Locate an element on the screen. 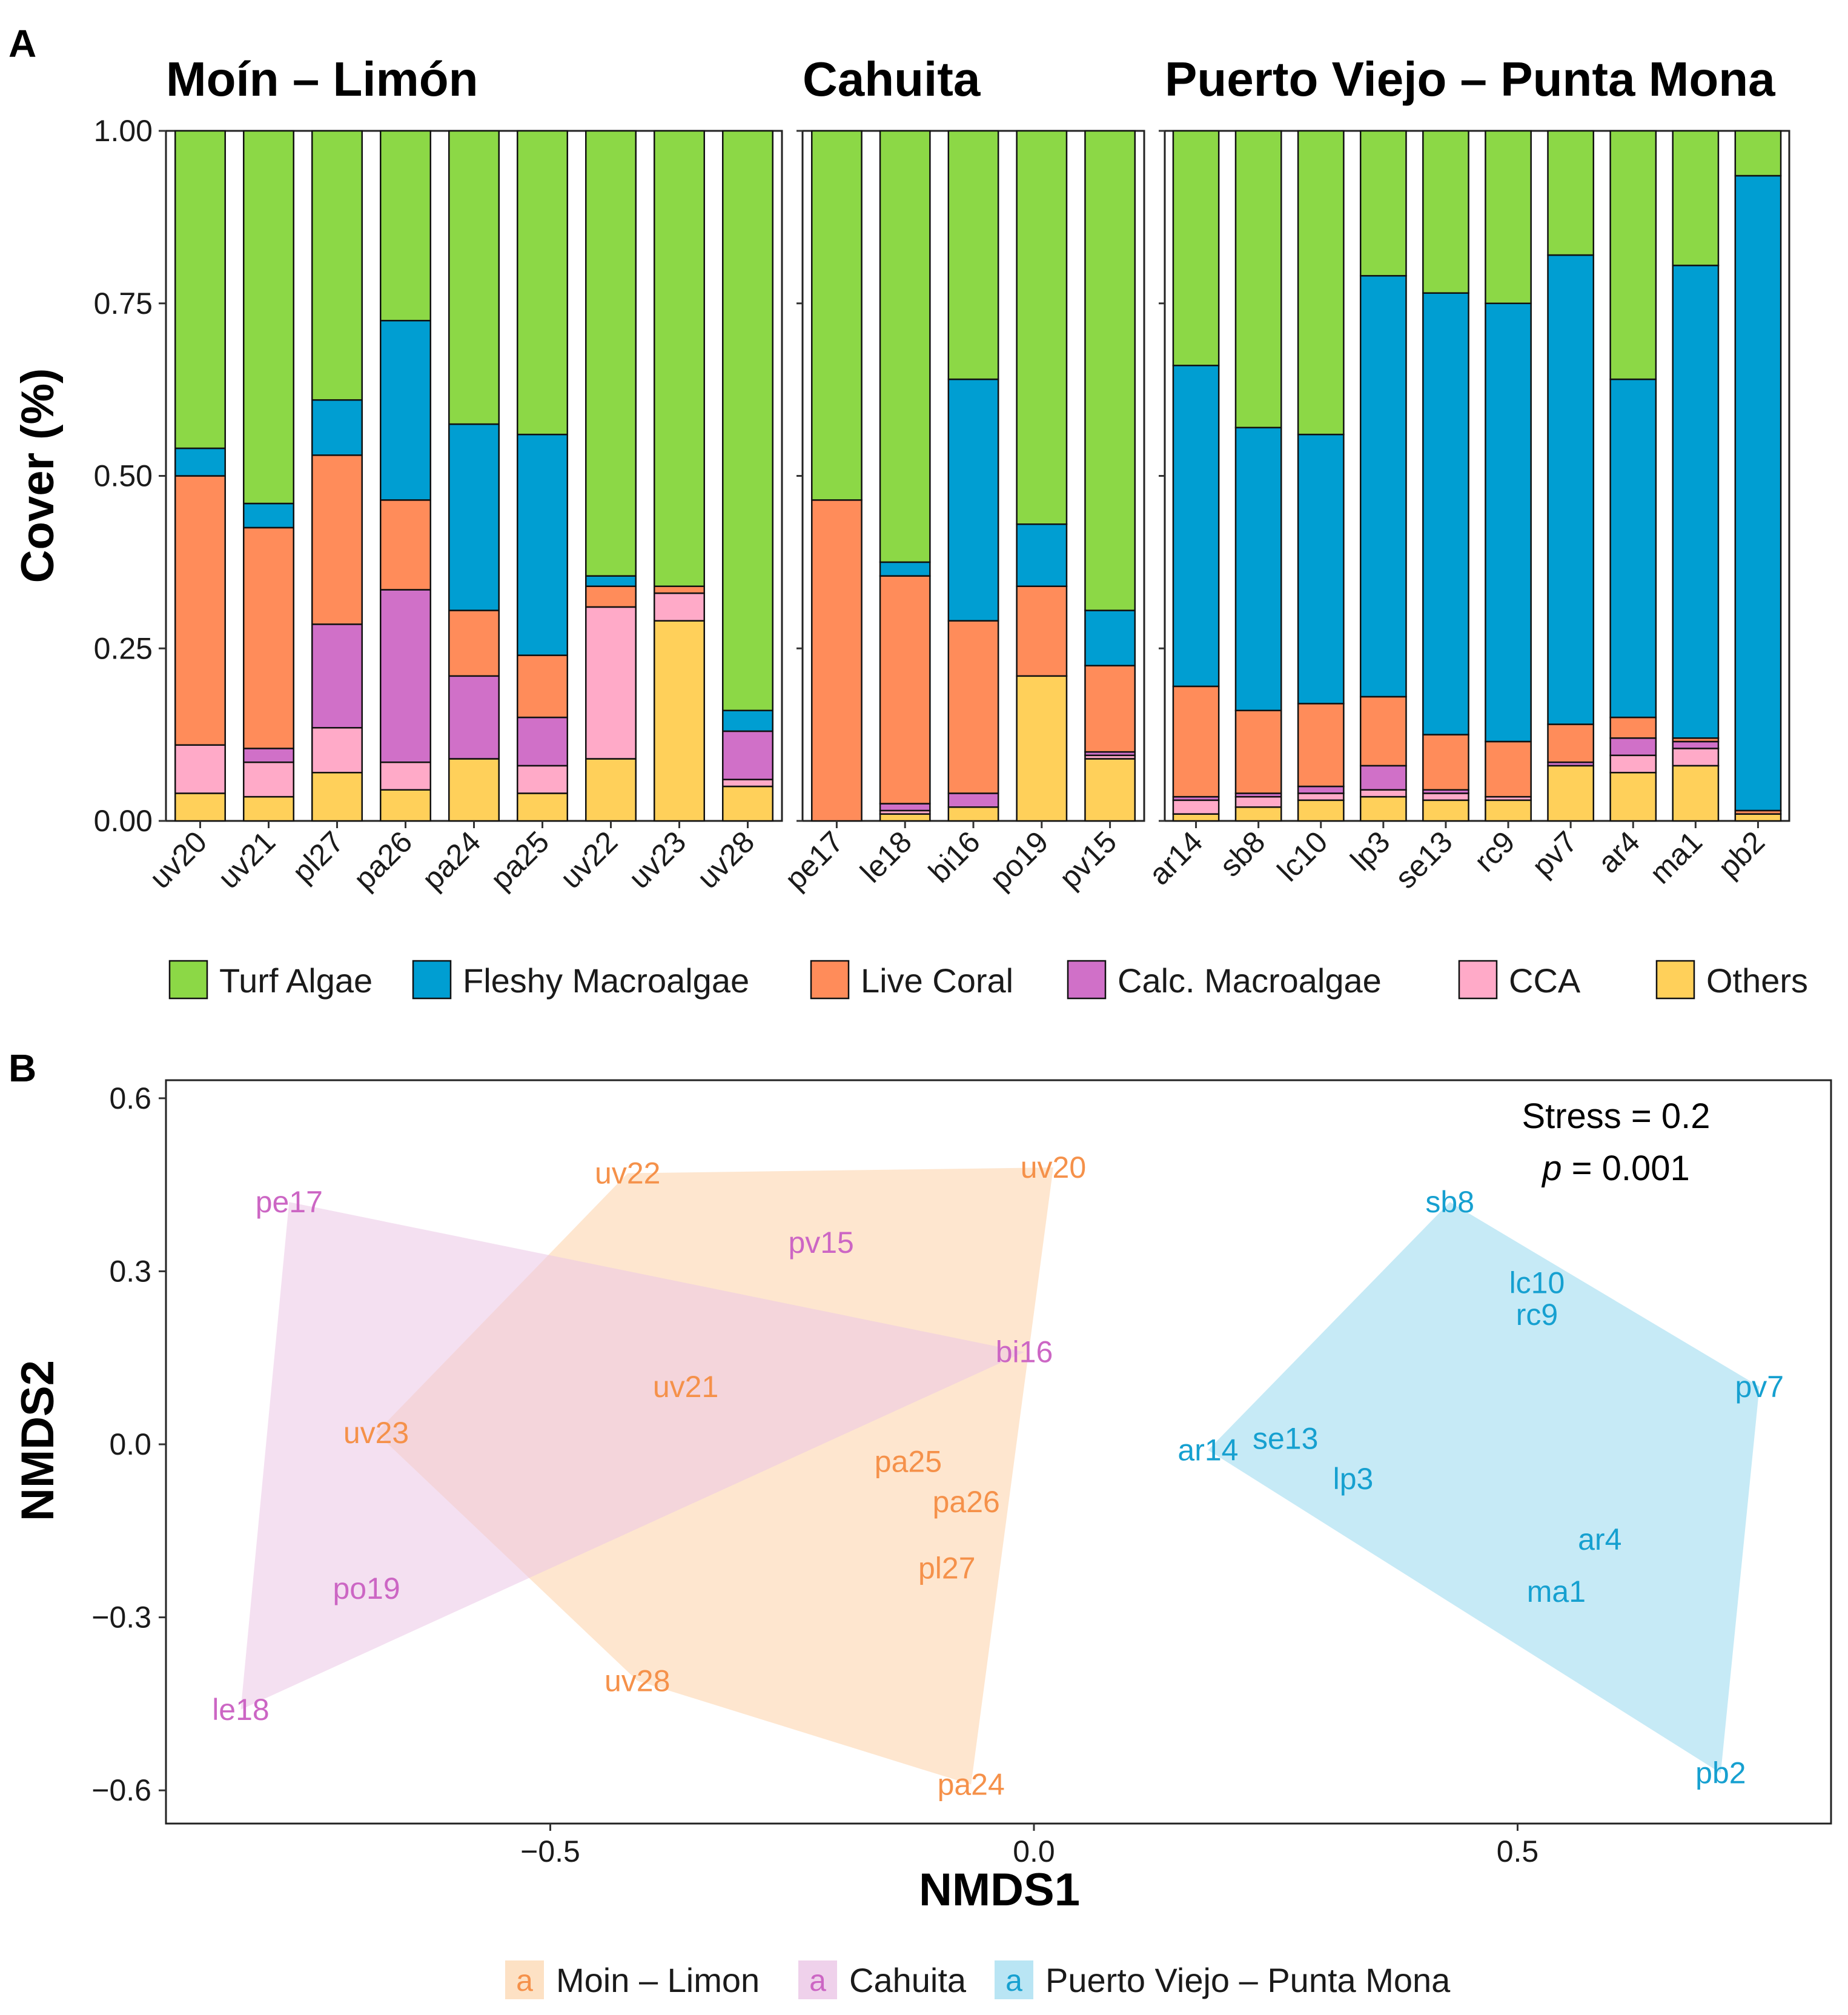  bar-segment-le18-live-coral is located at coordinates (905, 690).